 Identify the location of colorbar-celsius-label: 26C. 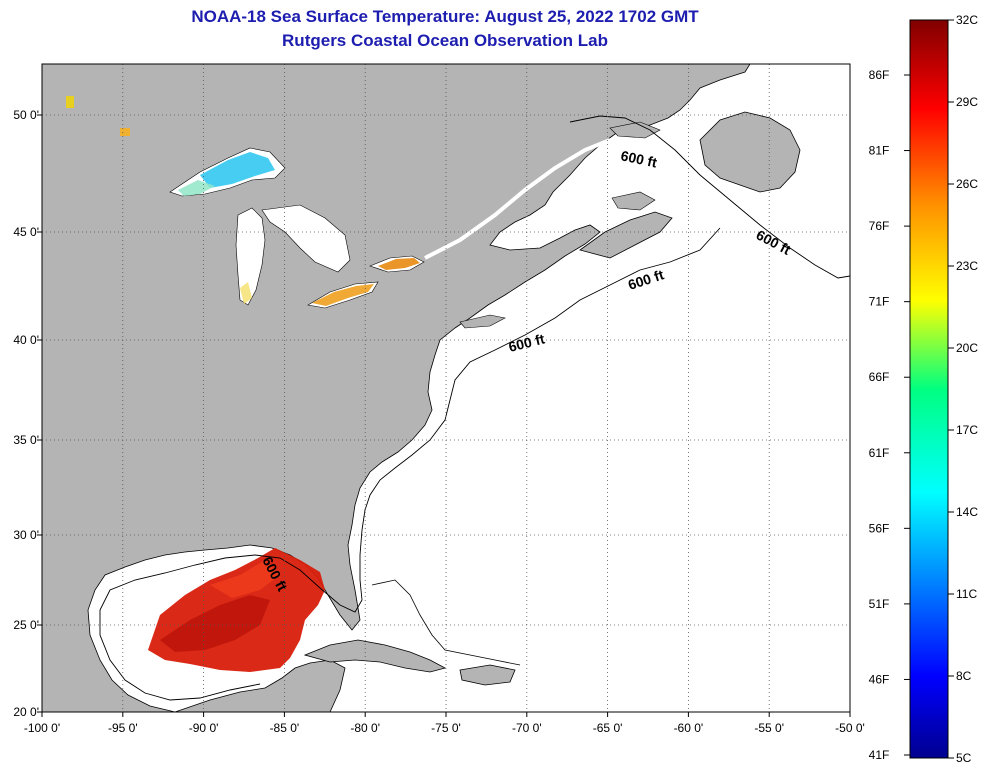
(967, 184).